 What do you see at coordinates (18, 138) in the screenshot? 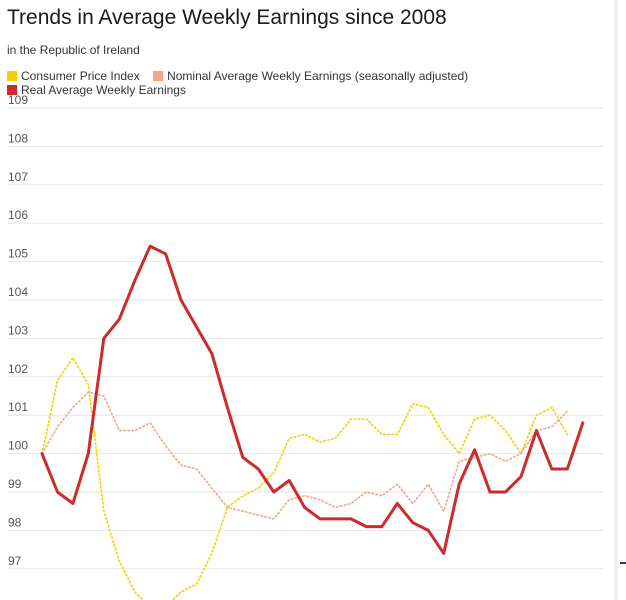
I see `y-tick-label-108: 108` at bounding box center [18, 138].